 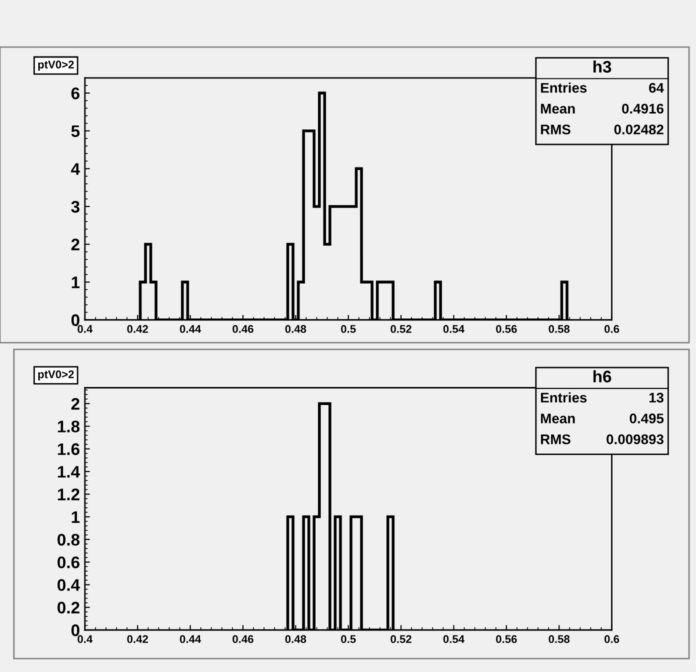 I want to click on y-tick-label: 0.4, so click(x=69, y=585).